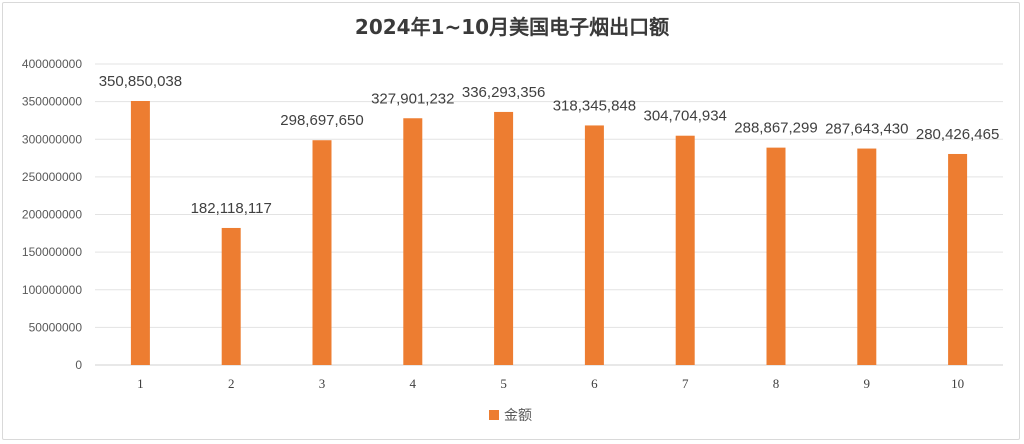  What do you see at coordinates (78, 365) in the screenshot?
I see `y-tick-label: 0` at bounding box center [78, 365].